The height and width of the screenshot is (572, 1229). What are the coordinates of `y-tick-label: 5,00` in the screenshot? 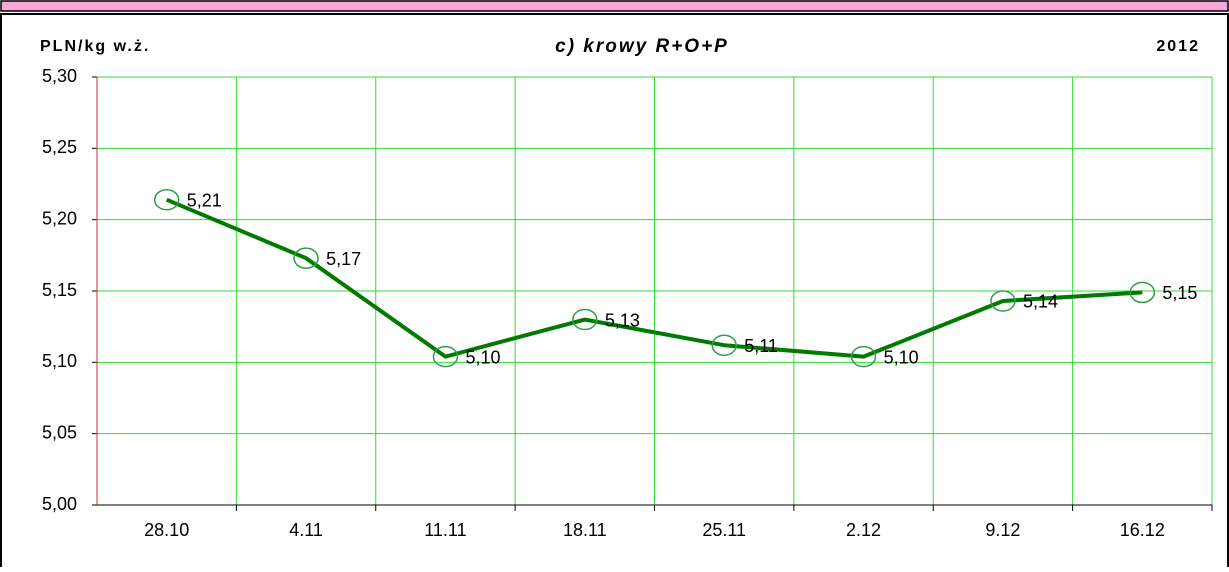 It's located at (59, 504).